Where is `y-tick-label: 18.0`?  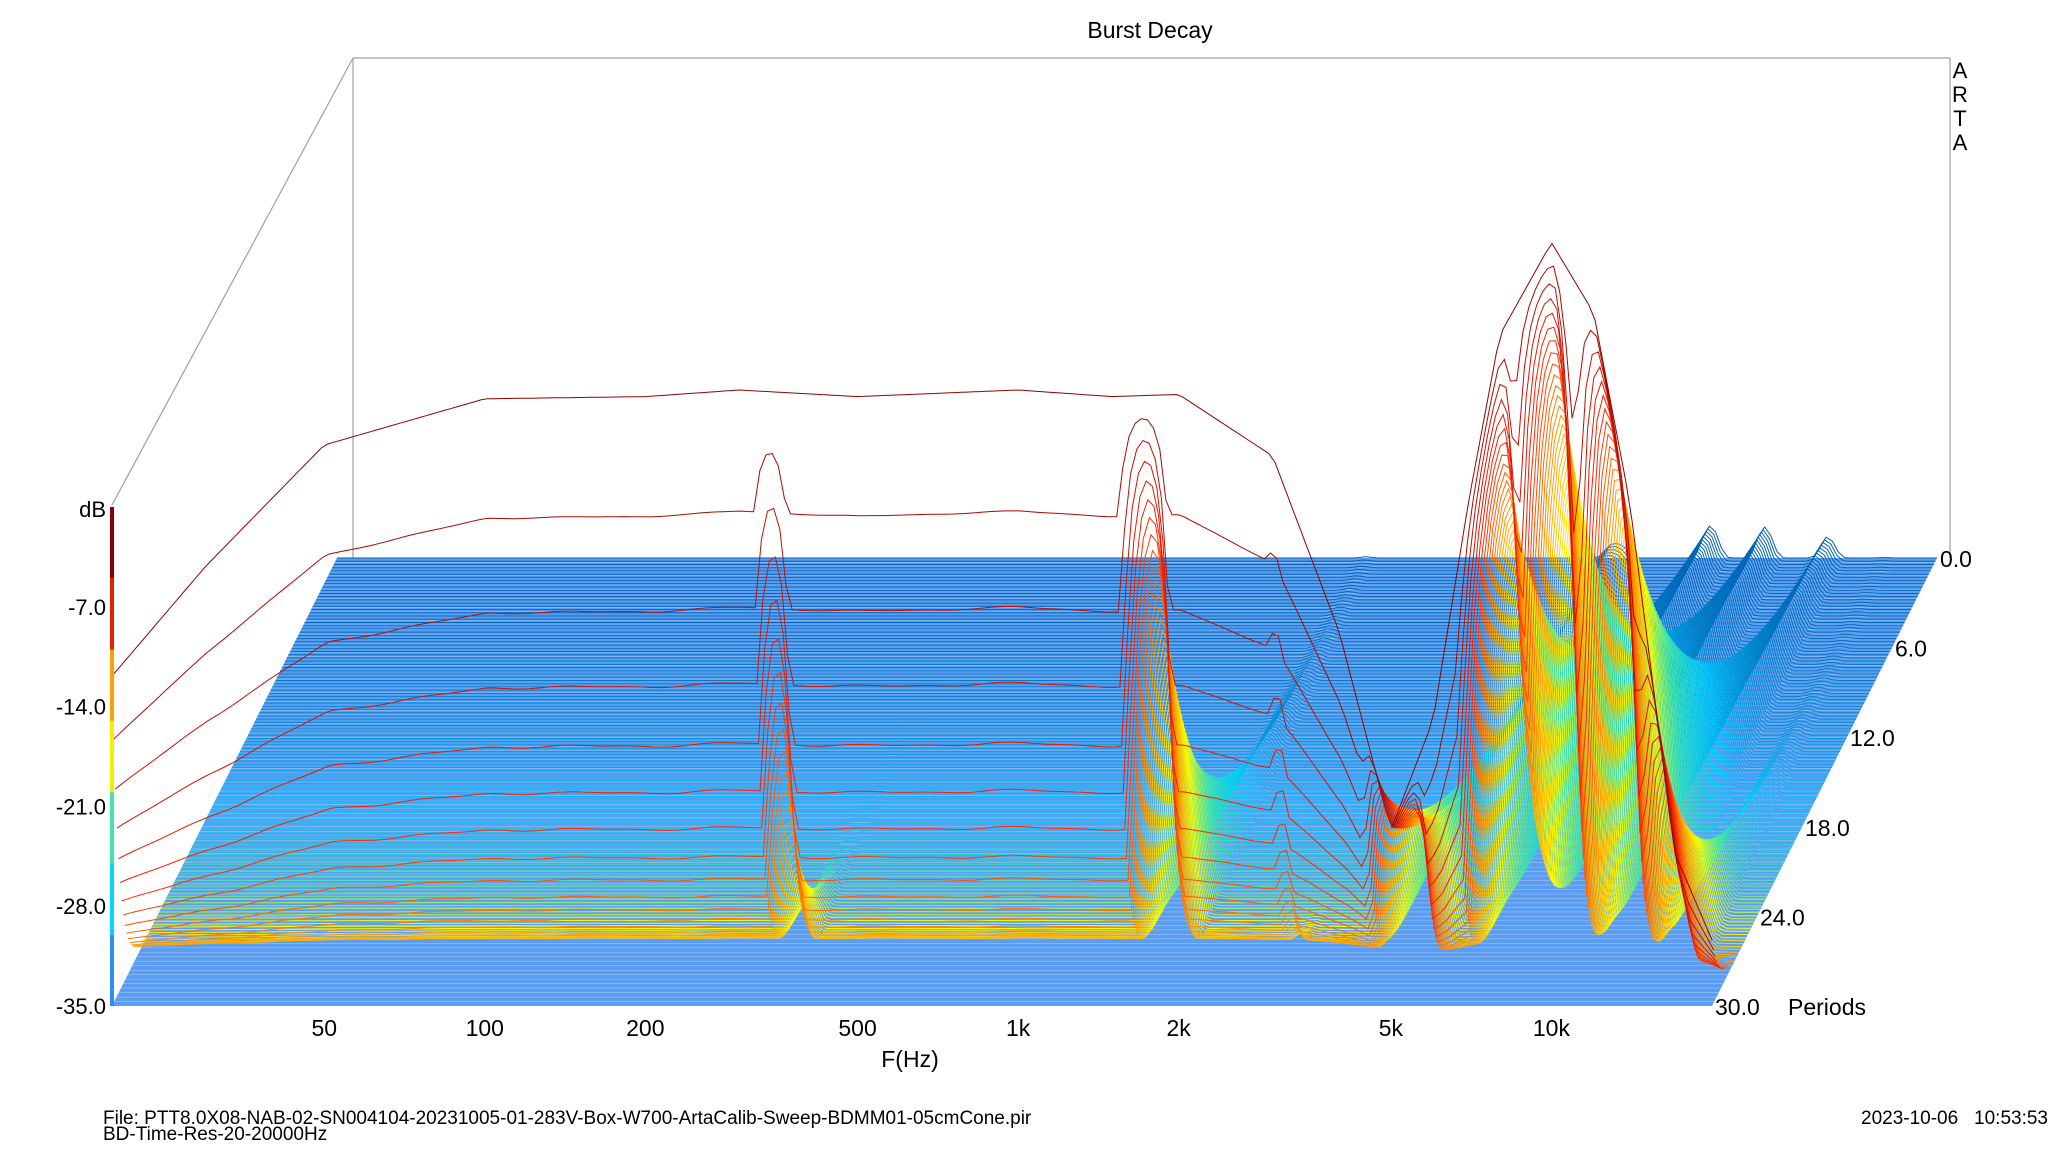 y-tick-label: 18.0 is located at coordinates (1827, 828).